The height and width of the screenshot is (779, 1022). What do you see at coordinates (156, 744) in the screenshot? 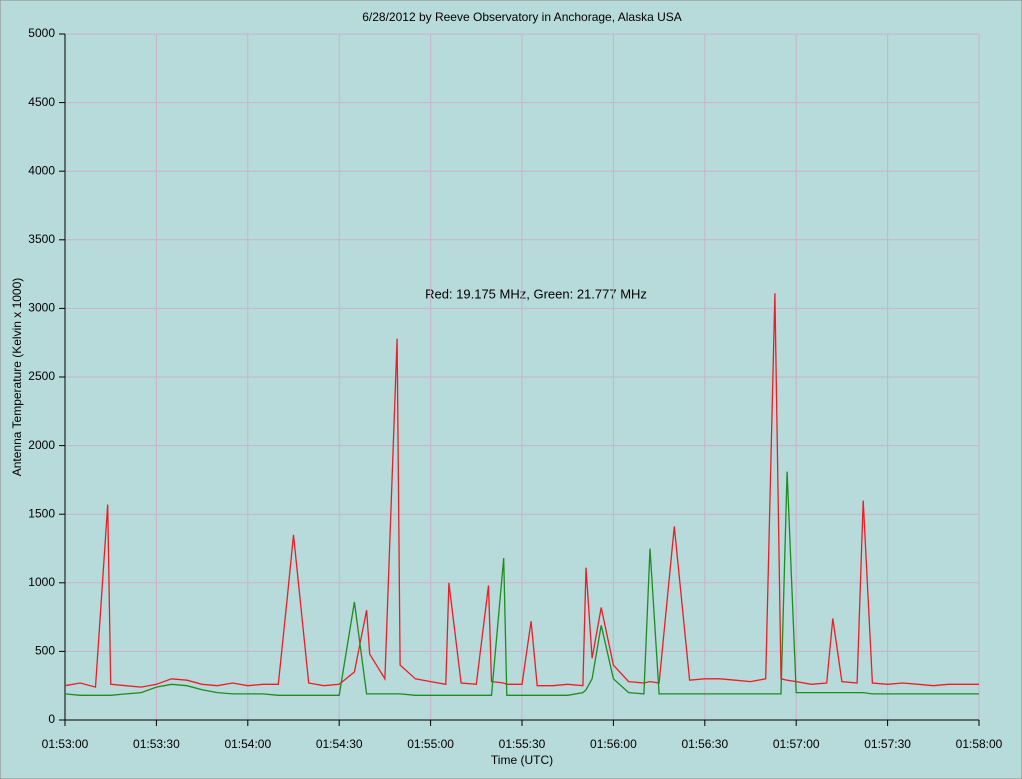
I see `x-tick-label: 01:53:30` at bounding box center [156, 744].